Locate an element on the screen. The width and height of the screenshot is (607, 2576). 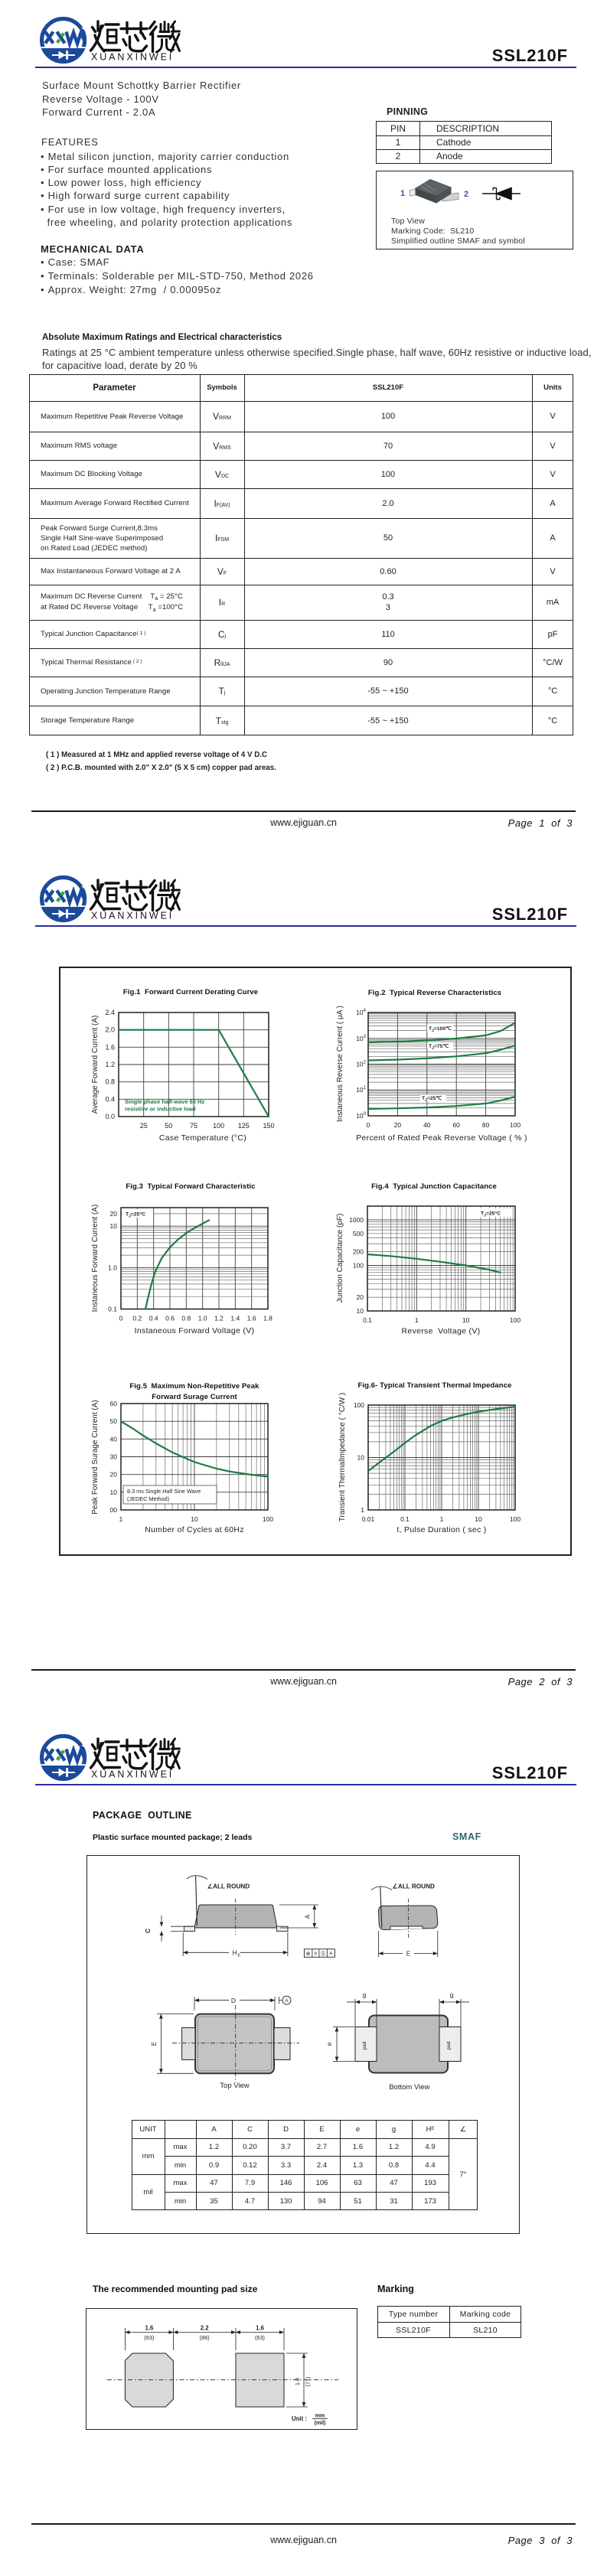
svg-text: 102 is located at coordinates (361, 1064).